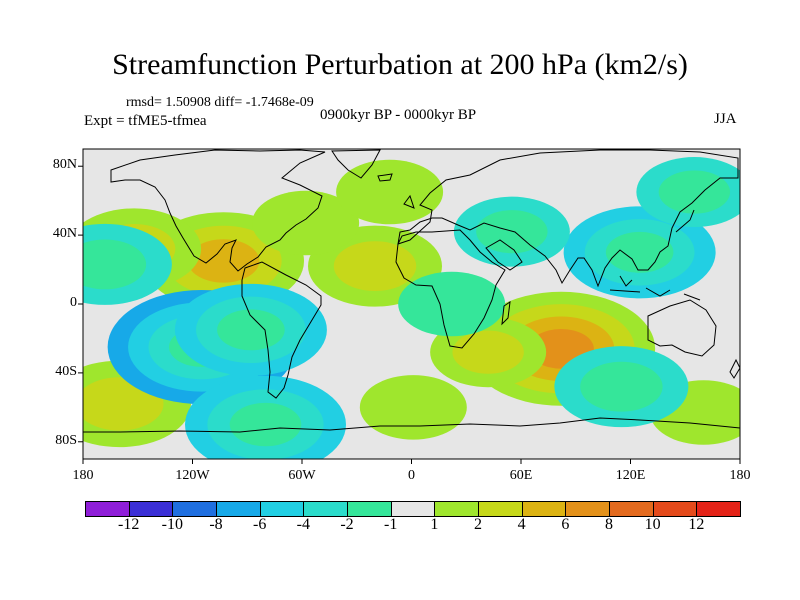 This screenshot has height=600, width=800. I want to click on colorbar-label-3: -6, so click(259, 524).